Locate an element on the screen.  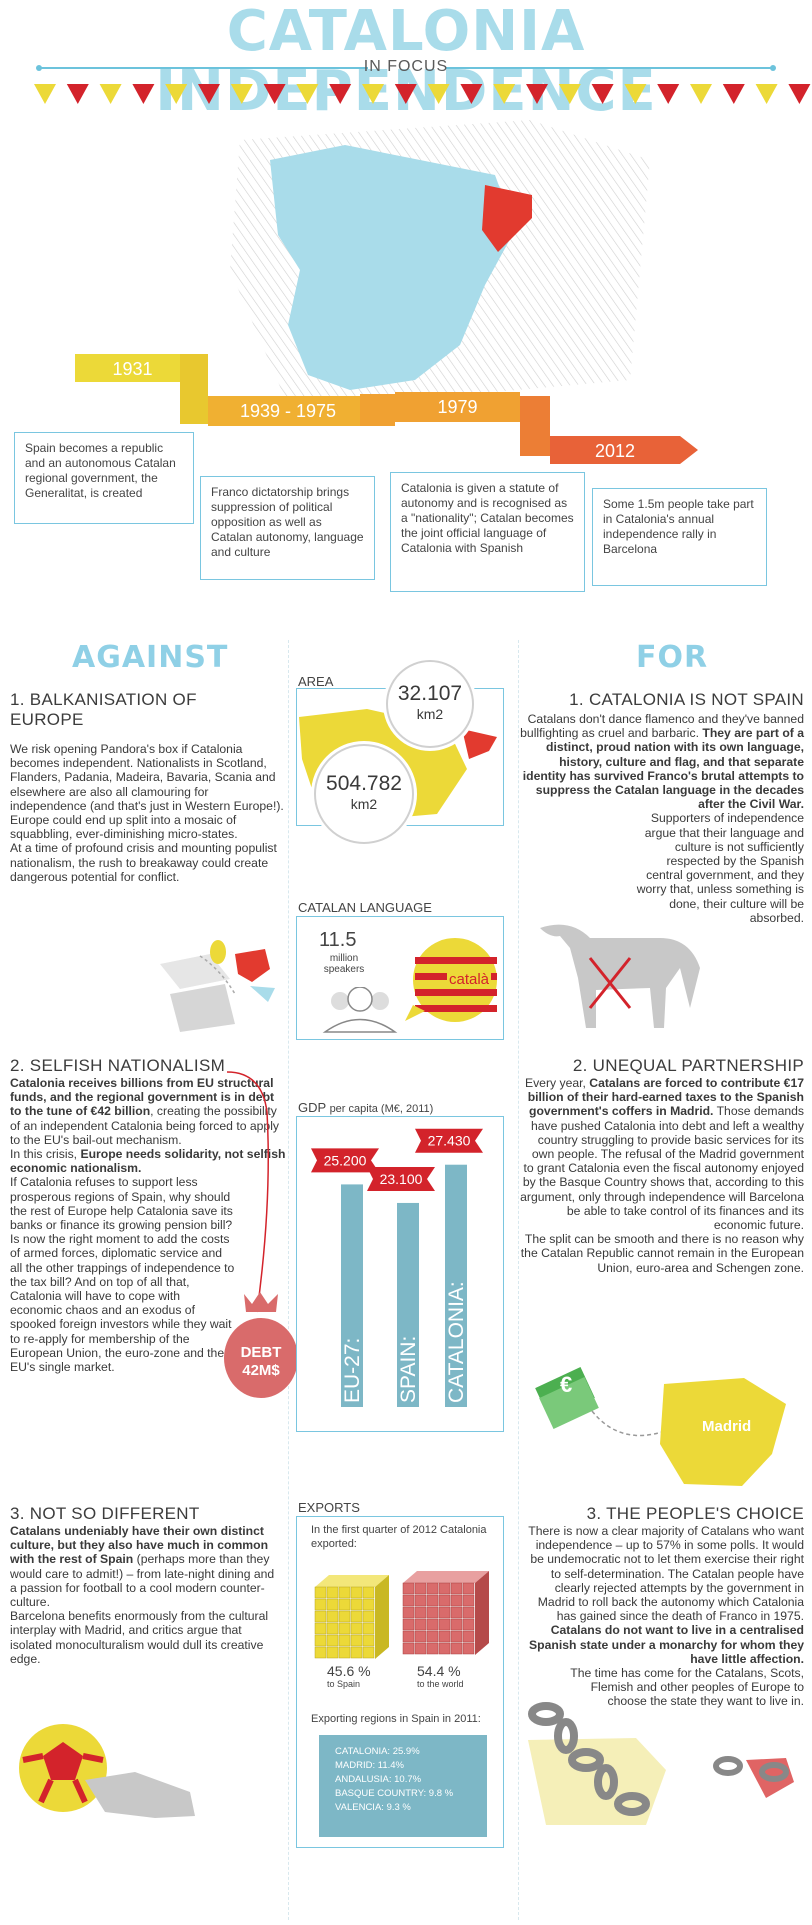
exports-label: EXPORTS is located at coordinates (329, 1507).